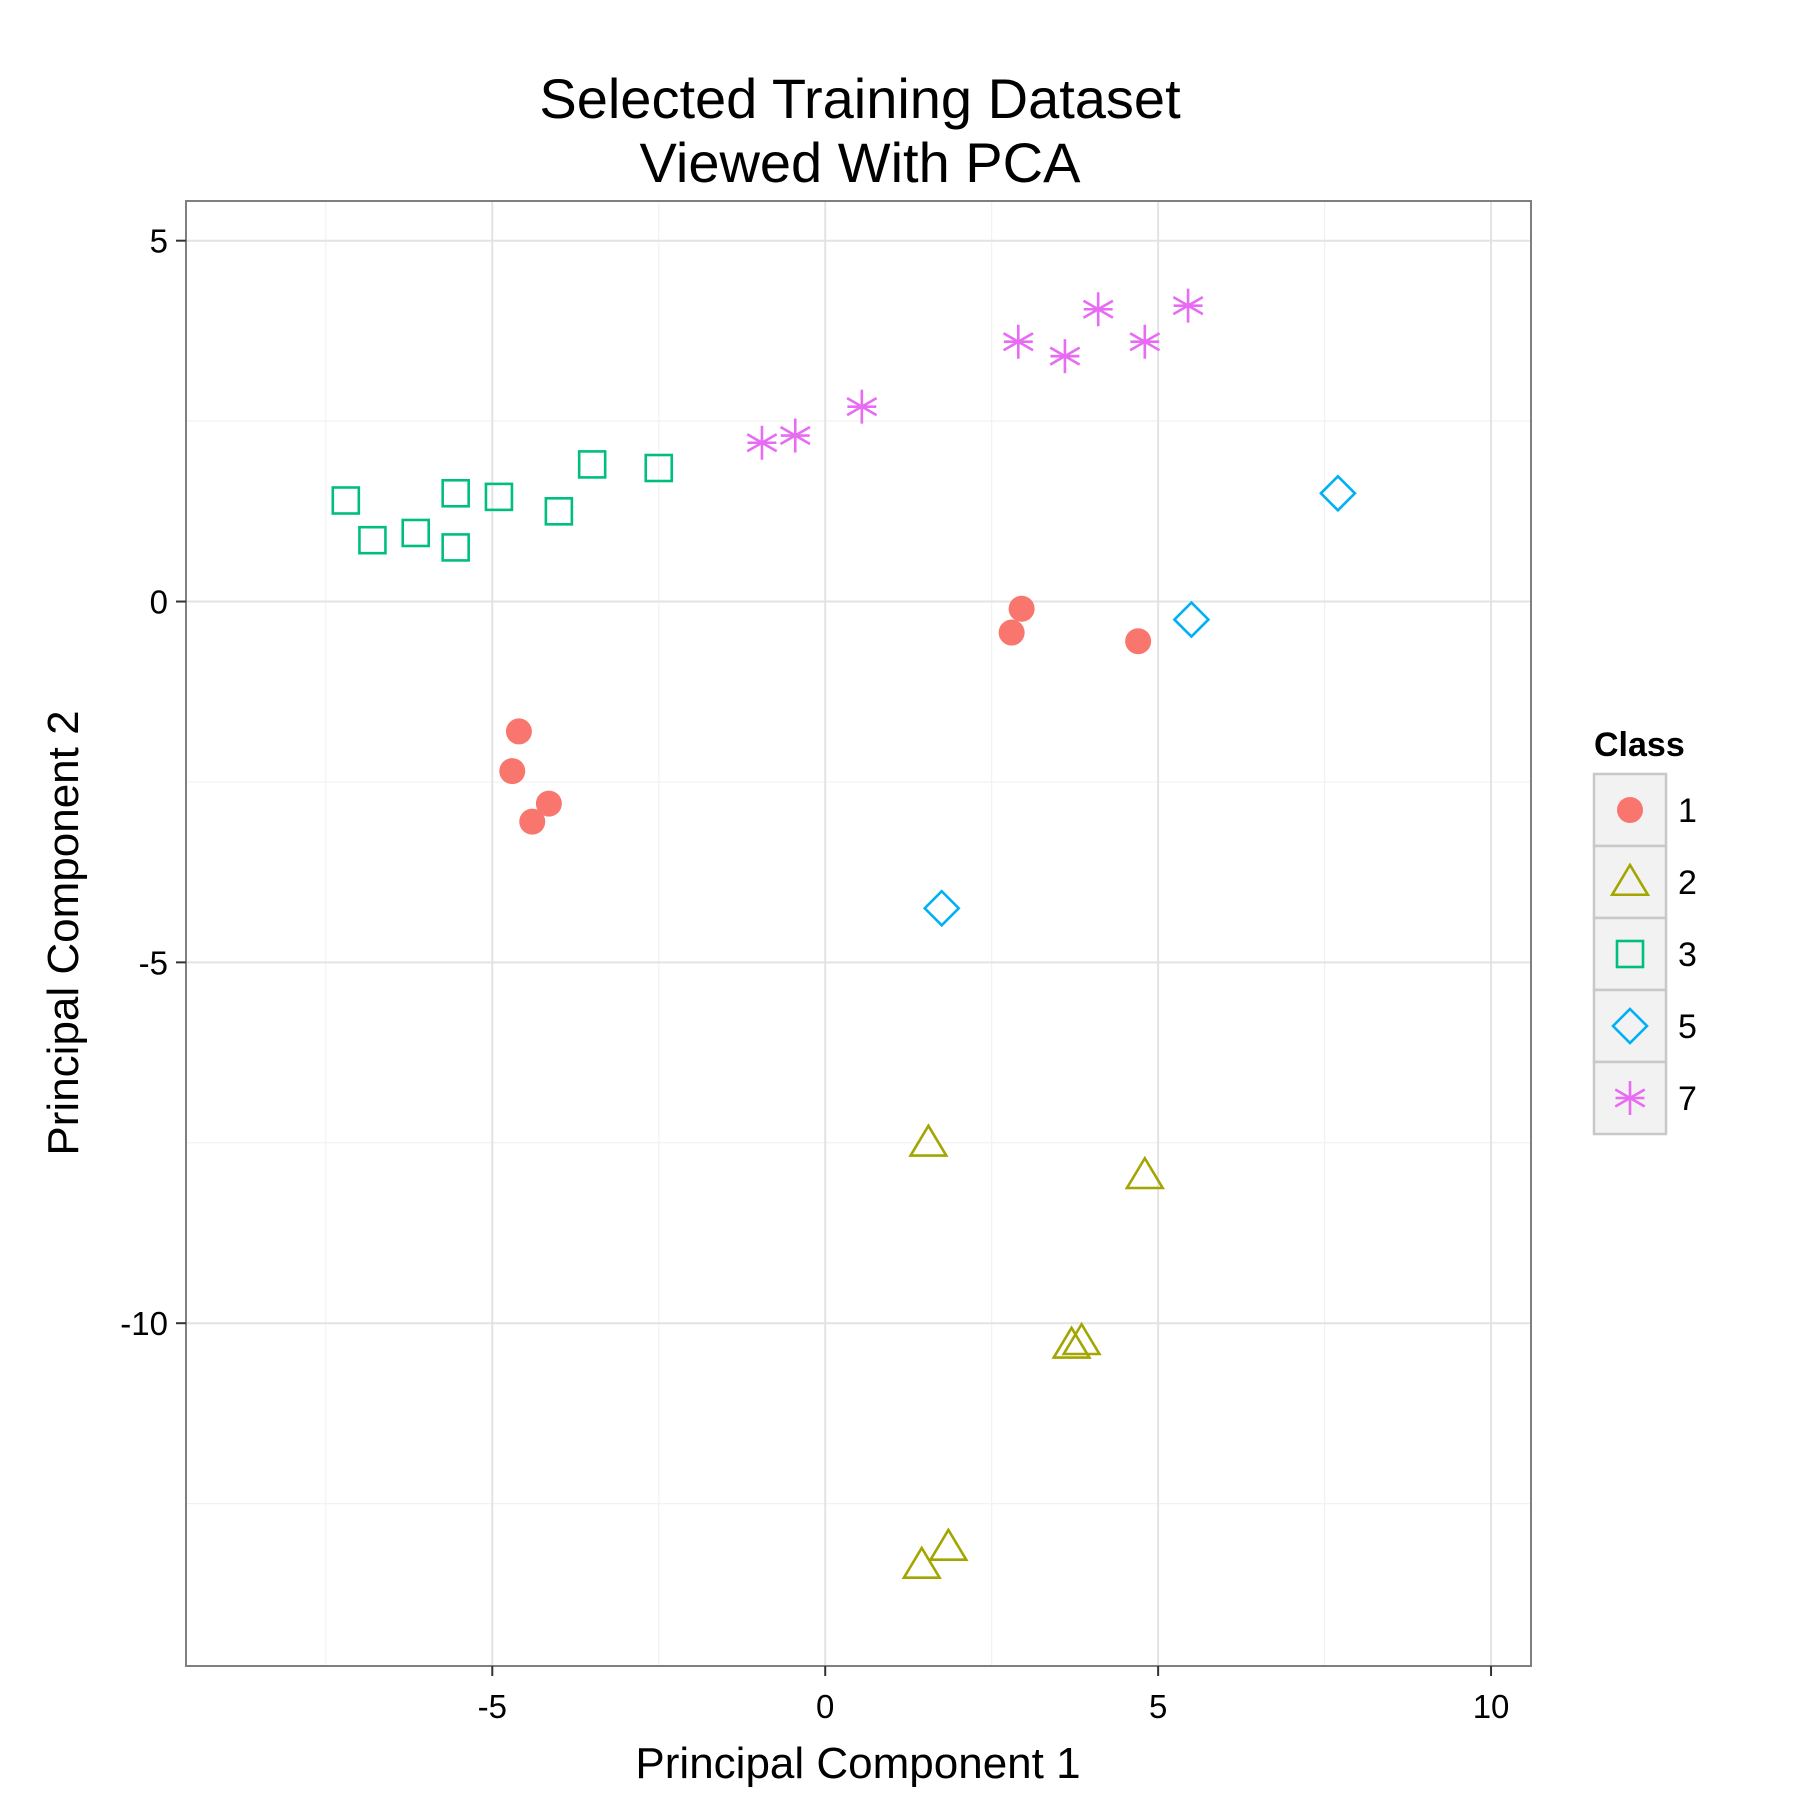  What do you see at coordinates (153, 782) in the screenshot?
I see `y-axis-ticks: 5 0 -5 -10` at bounding box center [153, 782].